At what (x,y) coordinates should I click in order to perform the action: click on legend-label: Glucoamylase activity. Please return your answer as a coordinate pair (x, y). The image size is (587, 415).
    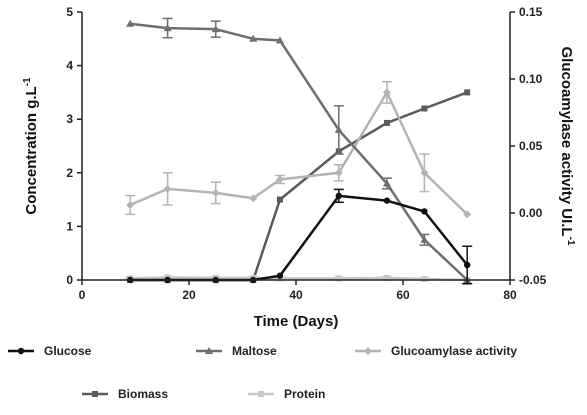
    Looking at the image, I should click on (454, 351).